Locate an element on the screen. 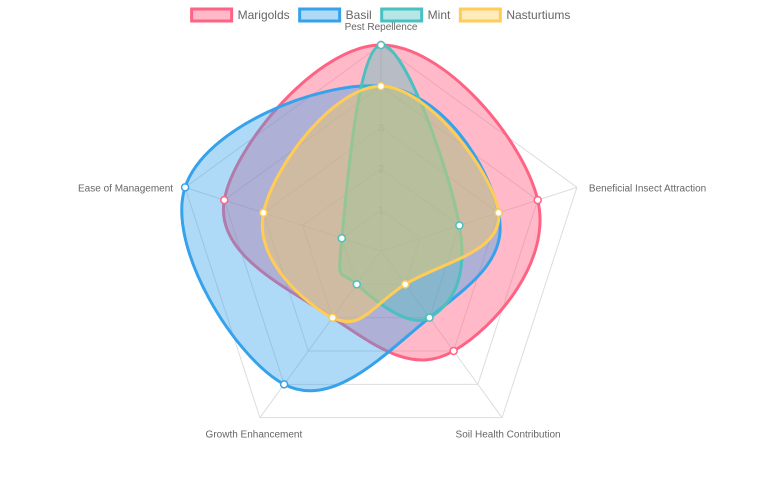 This screenshot has width=762, height=500. tick-label: 3 is located at coordinates (381, 128).